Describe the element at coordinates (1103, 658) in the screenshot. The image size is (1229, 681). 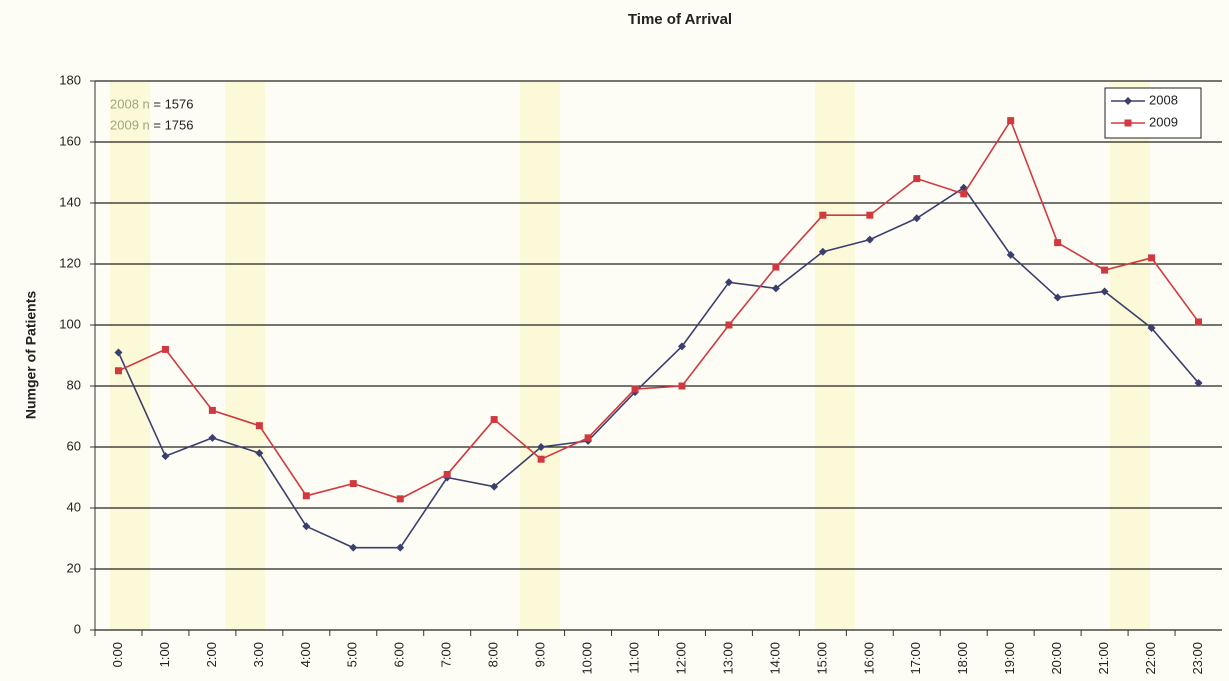
I see `x-tick-label: 21:00` at that location.